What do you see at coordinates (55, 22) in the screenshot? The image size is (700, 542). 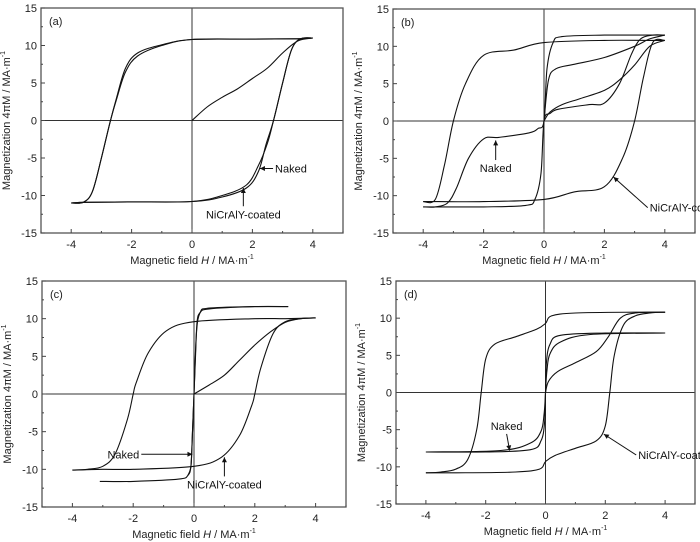 I see `panel-label: (a)` at bounding box center [55, 22].